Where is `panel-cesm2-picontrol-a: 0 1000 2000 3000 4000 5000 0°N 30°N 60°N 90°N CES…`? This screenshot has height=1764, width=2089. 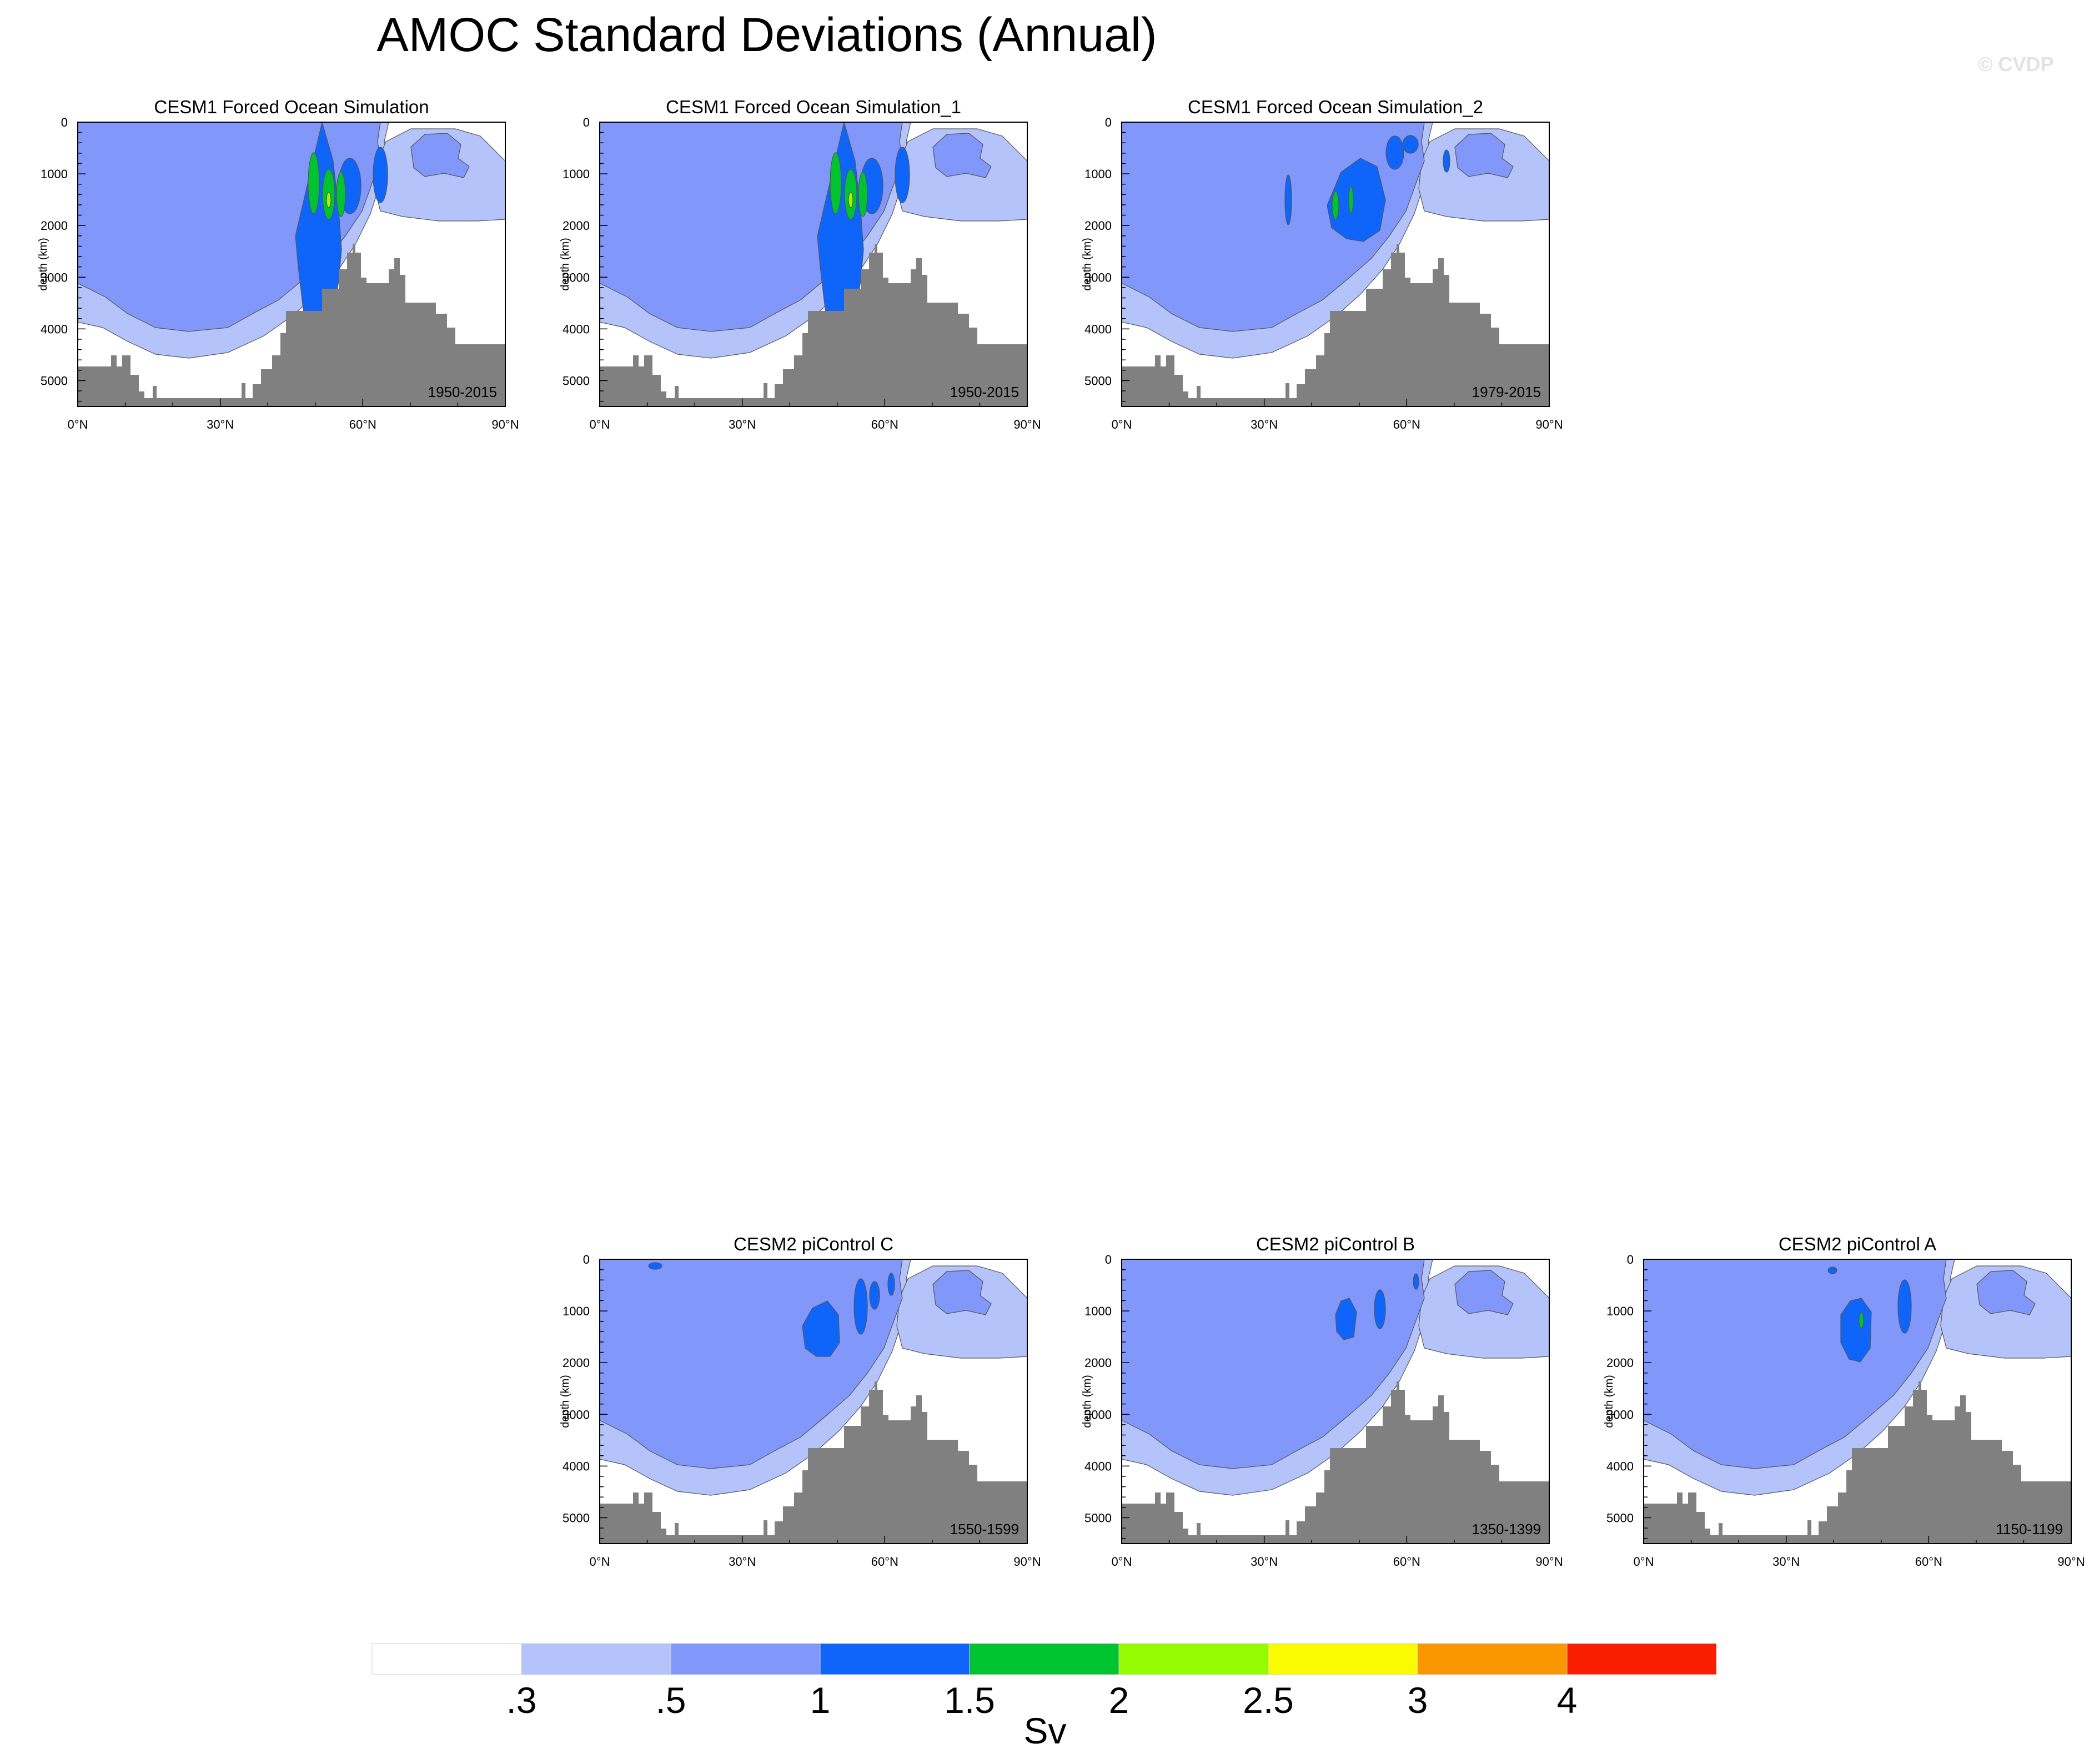 panel-cesm2-picontrol-a: 0 1000 2000 3000 4000 5000 0°N 30°N 60°N 90°N CES… is located at coordinates (1844, 1401).